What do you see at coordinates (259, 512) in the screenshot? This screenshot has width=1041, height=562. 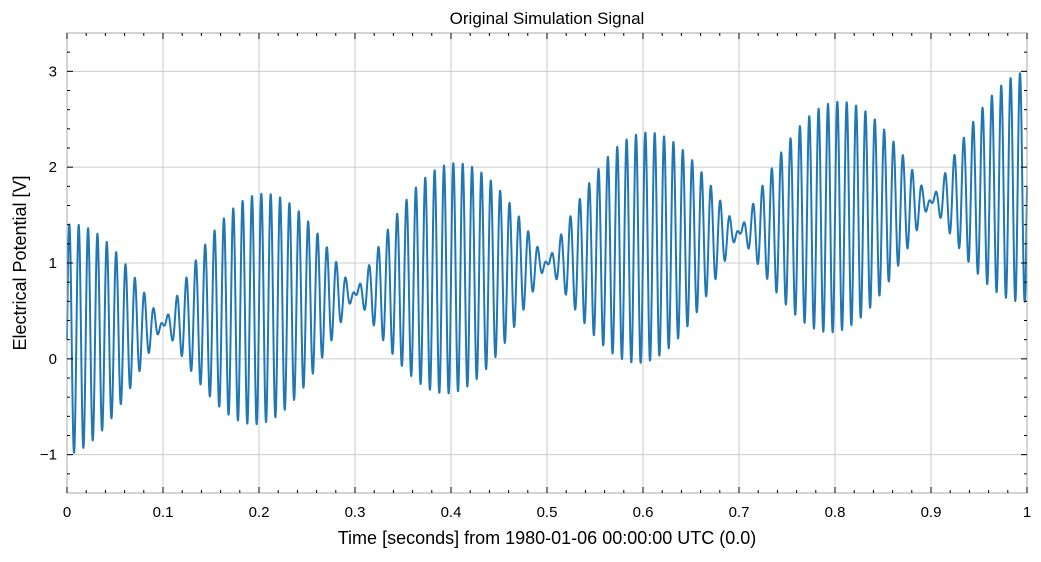 I see `x-tick-label: 0.2` at bounding box center [259, 512].